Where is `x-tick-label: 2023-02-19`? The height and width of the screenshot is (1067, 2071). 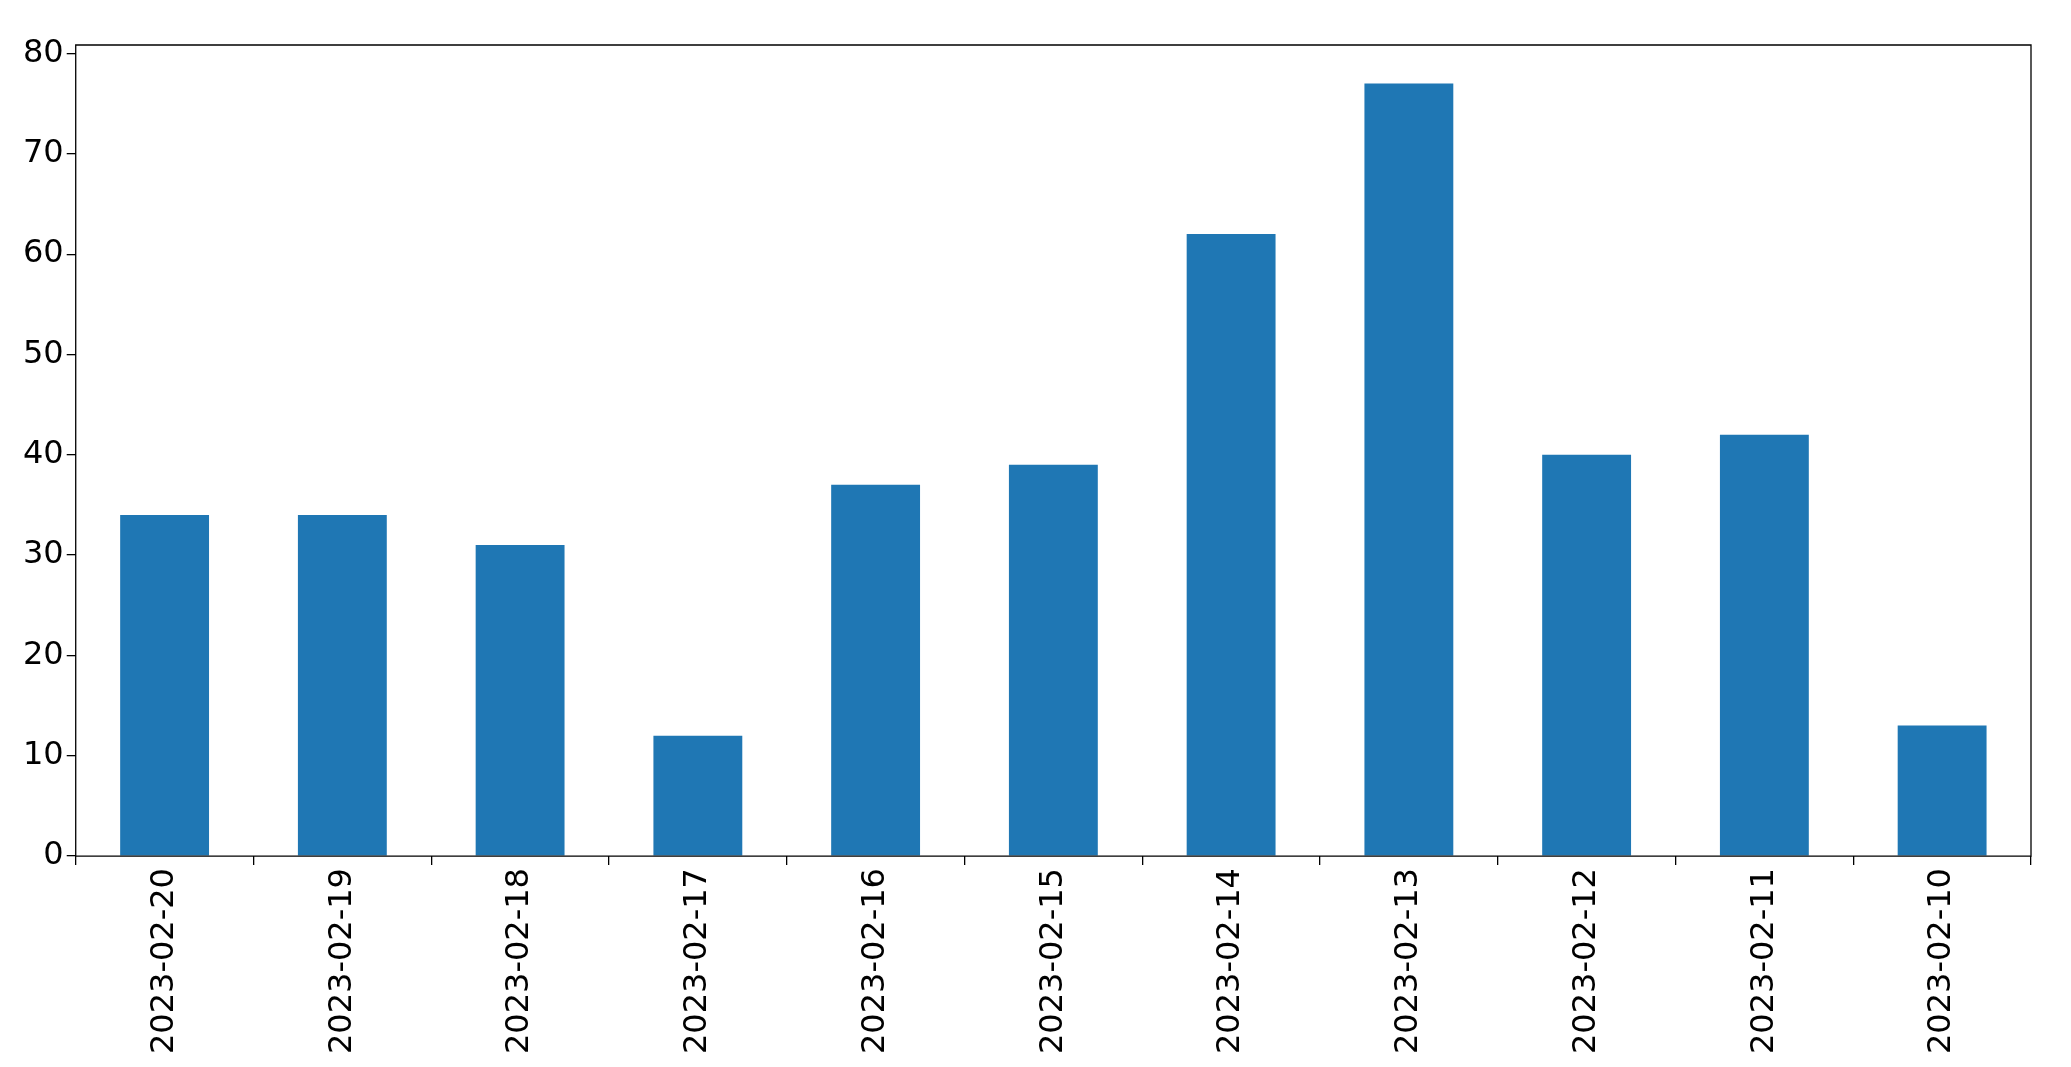
x-tick-label: 2023-02-19 is located at coordinates (339, 961).